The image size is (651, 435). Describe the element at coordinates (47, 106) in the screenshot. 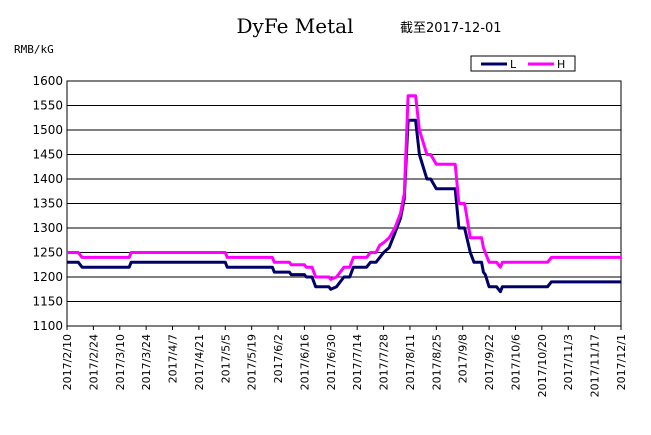

I see `y-tick-label: 1550` at that location.